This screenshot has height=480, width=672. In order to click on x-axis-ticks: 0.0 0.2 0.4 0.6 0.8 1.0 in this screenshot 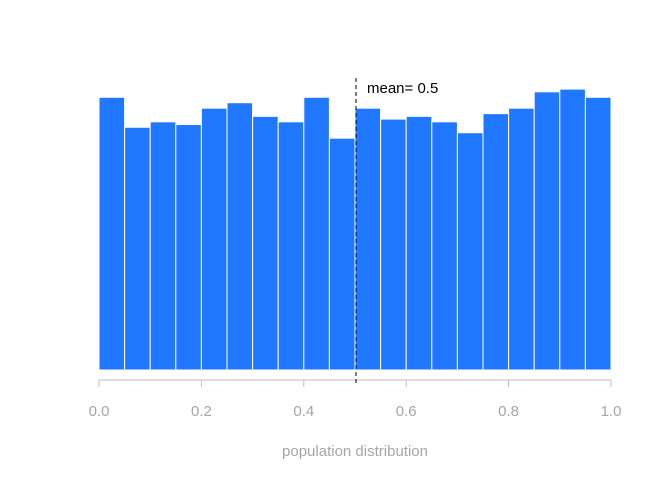, I will do `click(355, 400)`.